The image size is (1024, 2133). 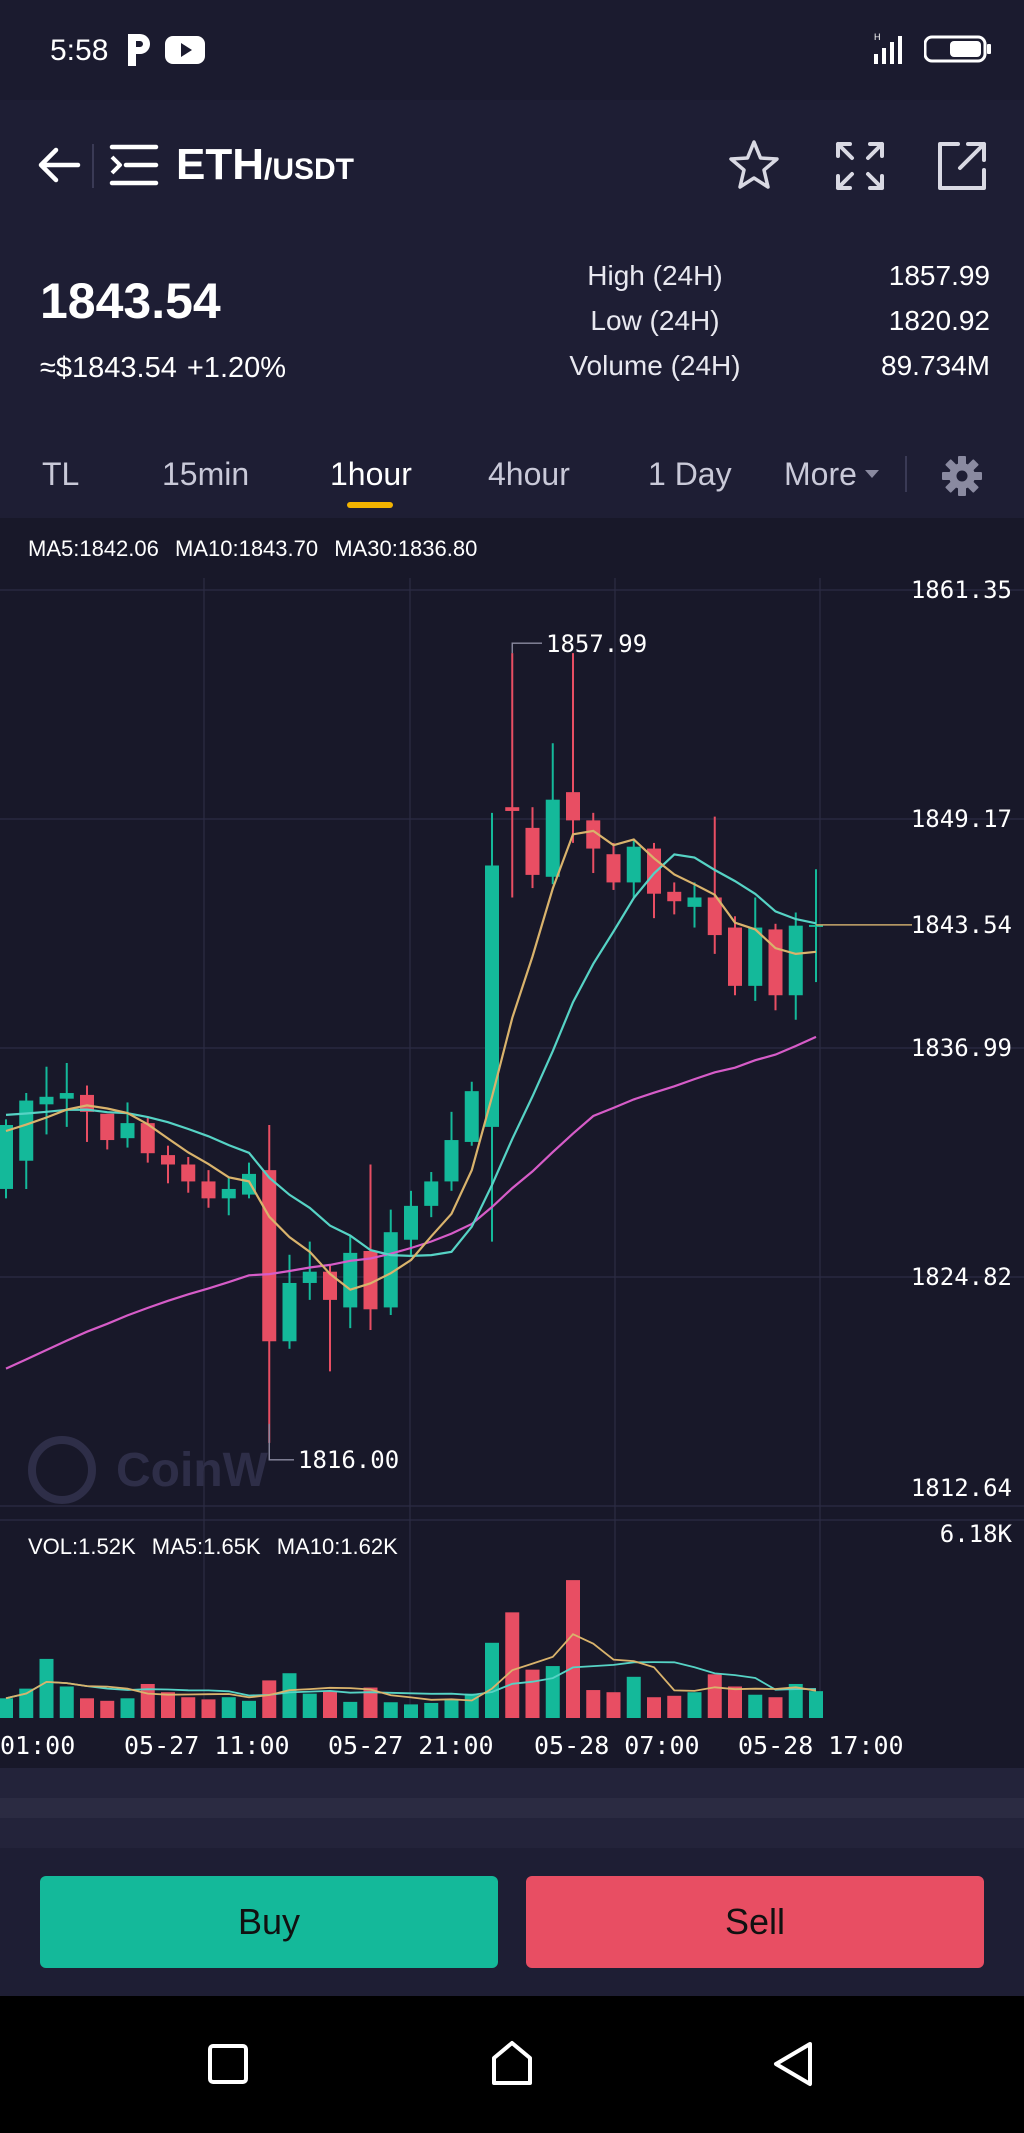 What do you see at coordinates (185, 50) in the screenshot?
I see `youtube-icon` at bounding box center [185, 50].